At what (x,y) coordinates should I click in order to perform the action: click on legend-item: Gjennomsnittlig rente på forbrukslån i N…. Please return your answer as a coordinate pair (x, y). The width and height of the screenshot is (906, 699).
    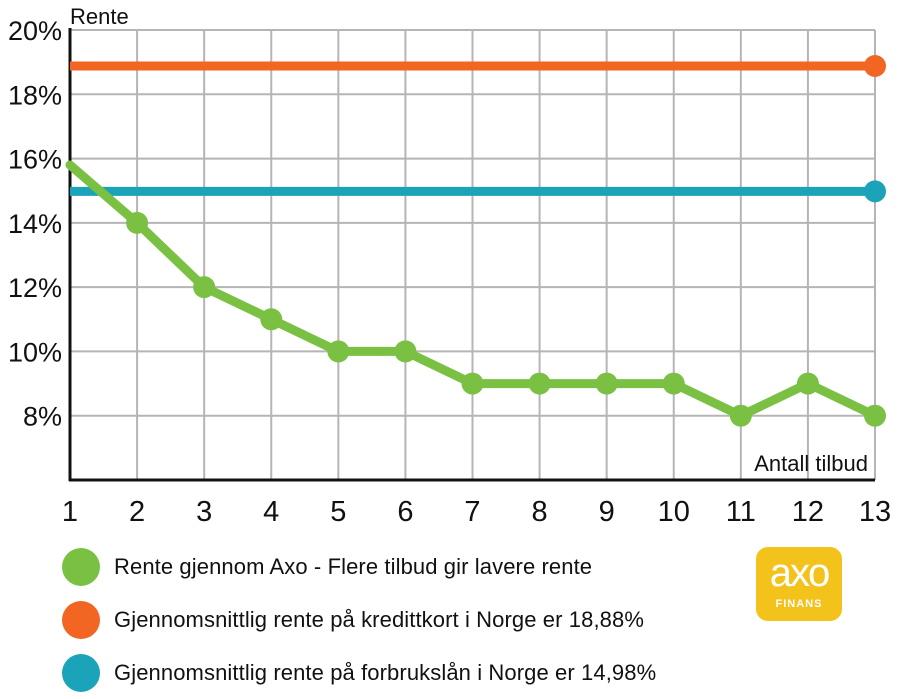
    Looking at the image, I should click on (359, 672).